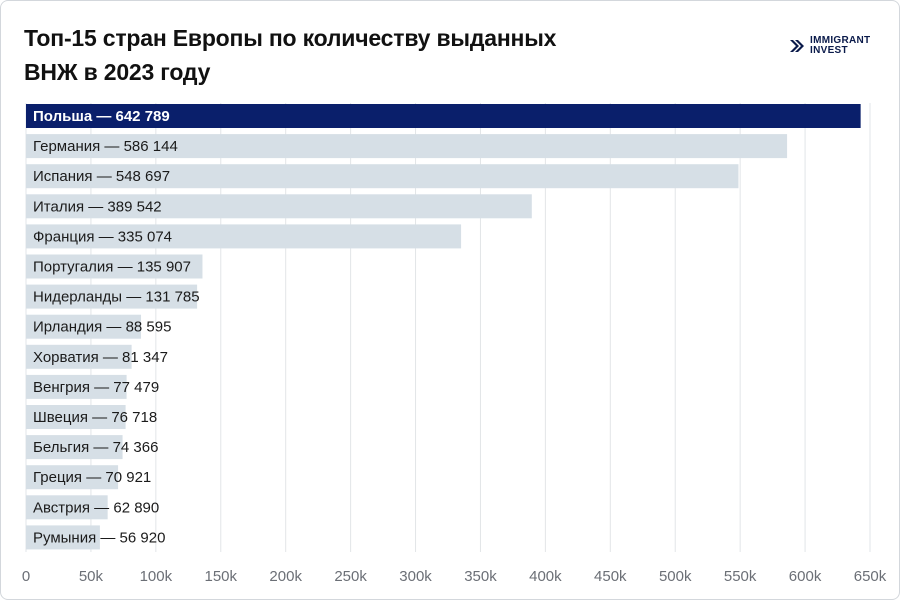 The width and height of the screenshot is (900, 600). I want to click on logo-line-1: IMMIGRANT, so click(840, 40).